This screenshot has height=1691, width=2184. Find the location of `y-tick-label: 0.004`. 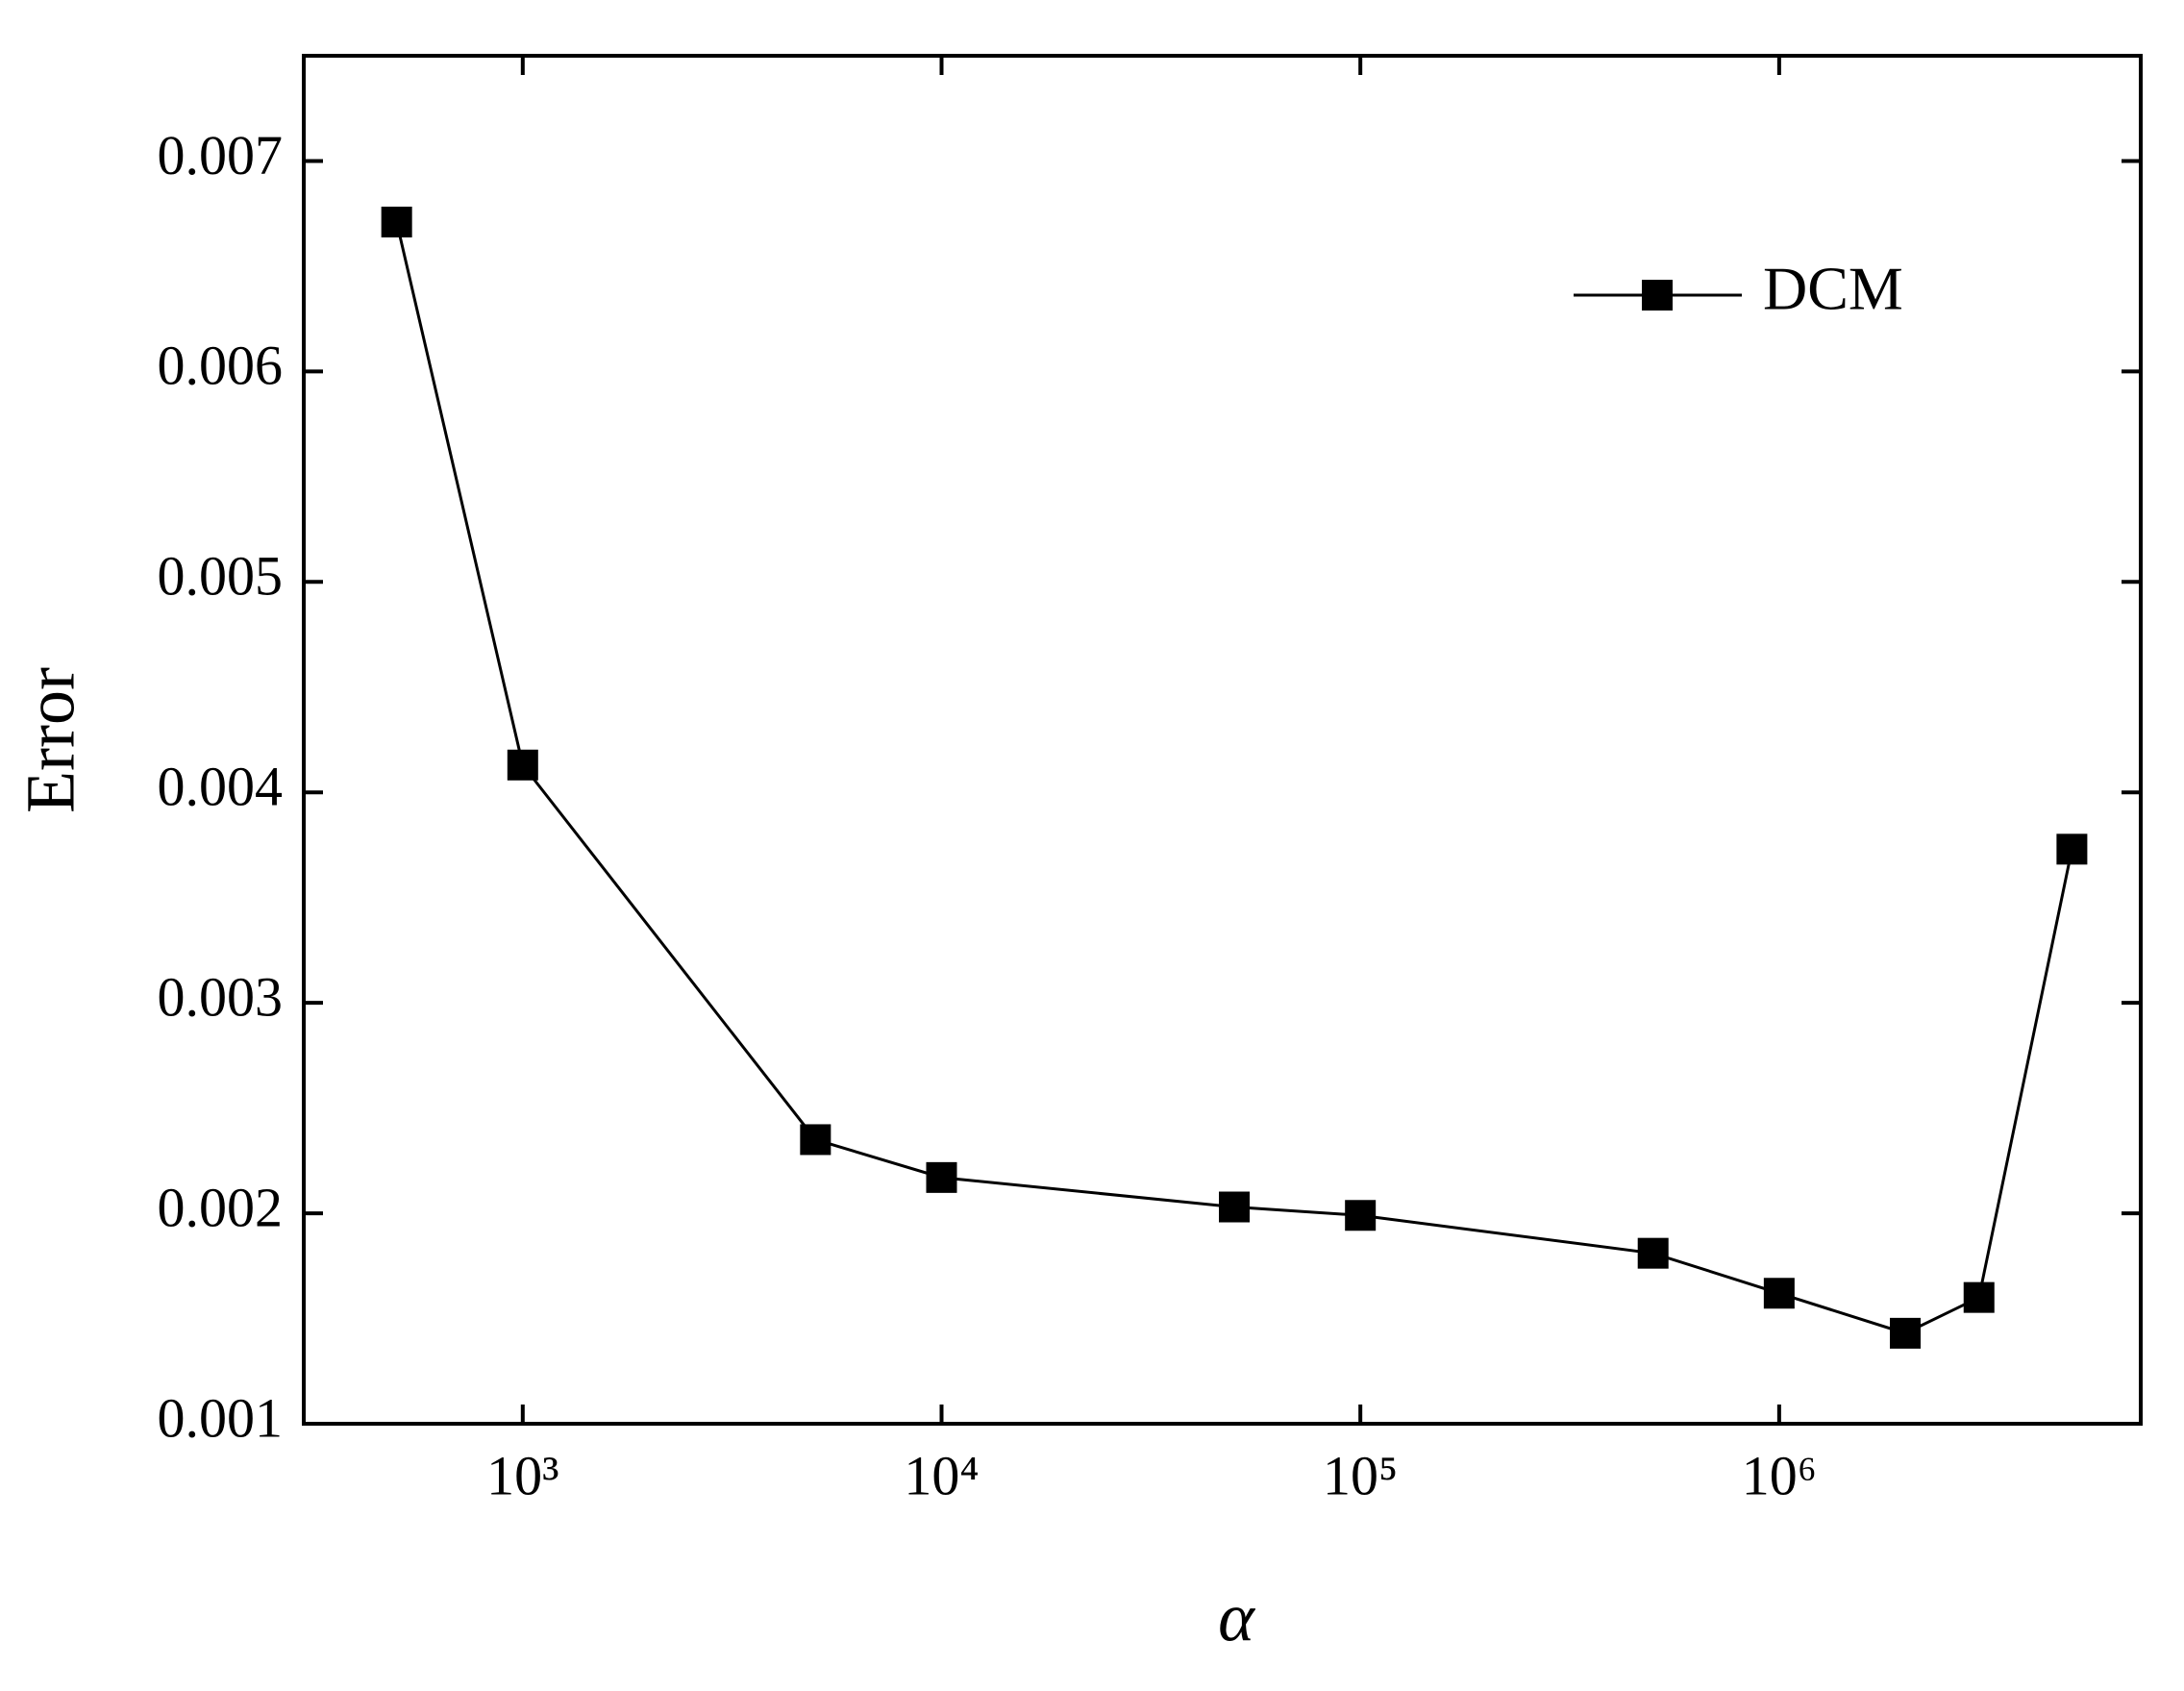

y-tick-label: 0.004 is located at coordinates (221, 787).